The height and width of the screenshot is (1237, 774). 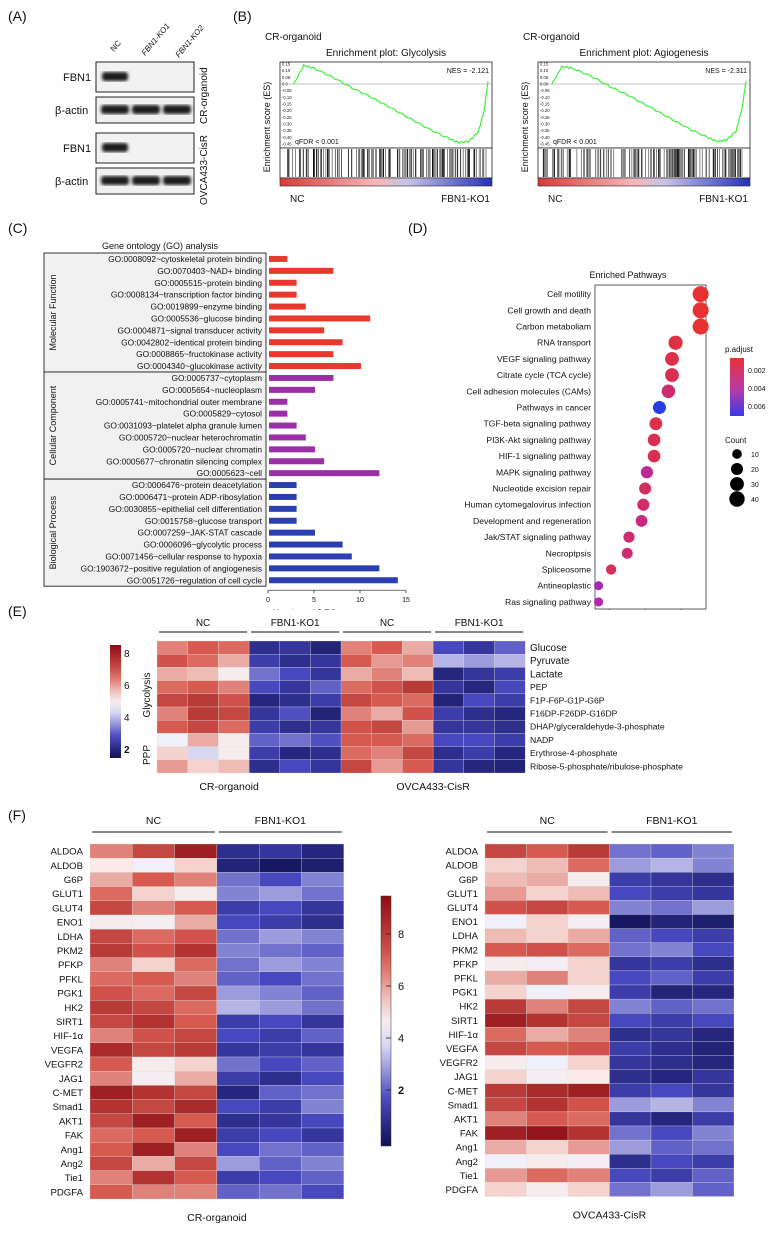 What do you see at coordinates (73, 1008) in the screenshot?
I see `heat-f-row-label: HK2` at bounding box center [73, 1008].